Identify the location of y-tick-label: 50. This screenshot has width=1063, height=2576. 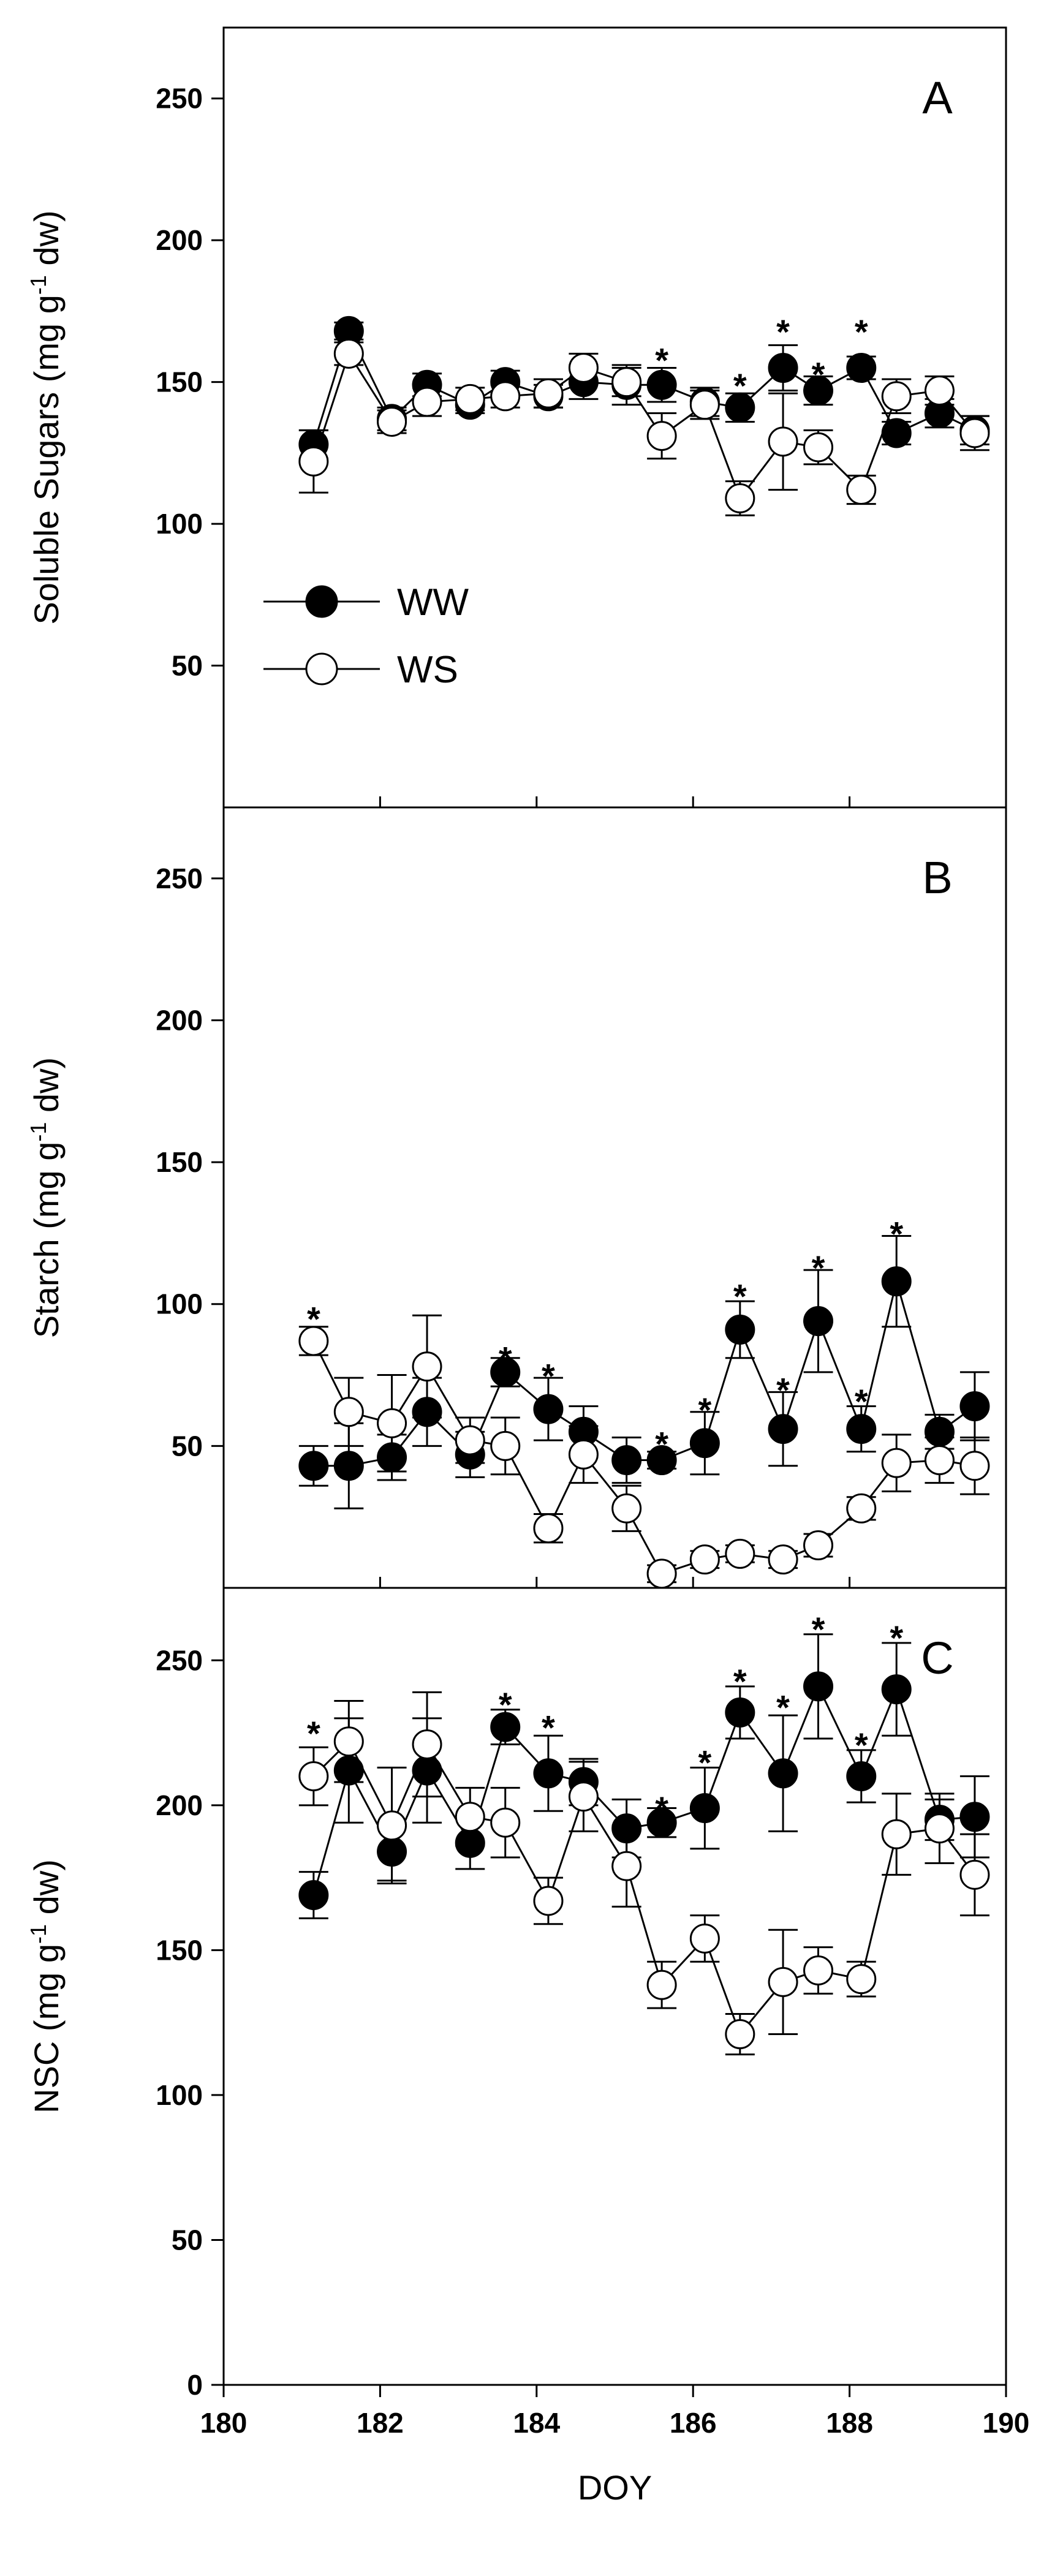
(187, 2240).